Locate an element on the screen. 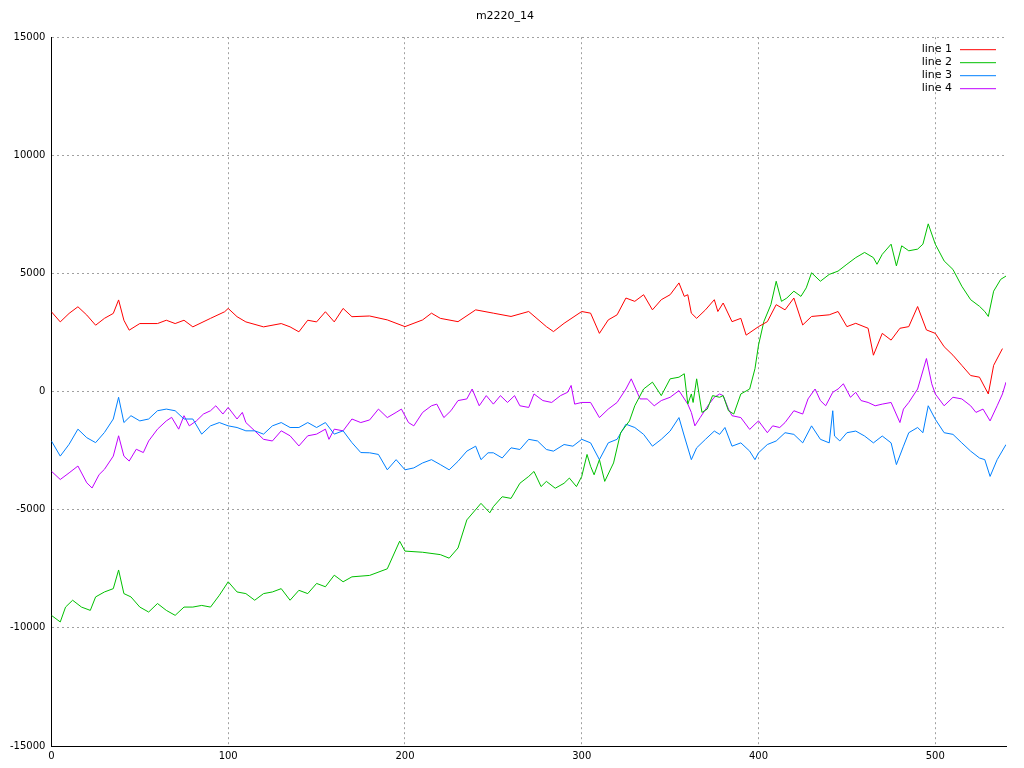 Image resolution: width=1024 pixels, height=768 pixels. x-tick-label: 200 is located at coordinates (405, 755).